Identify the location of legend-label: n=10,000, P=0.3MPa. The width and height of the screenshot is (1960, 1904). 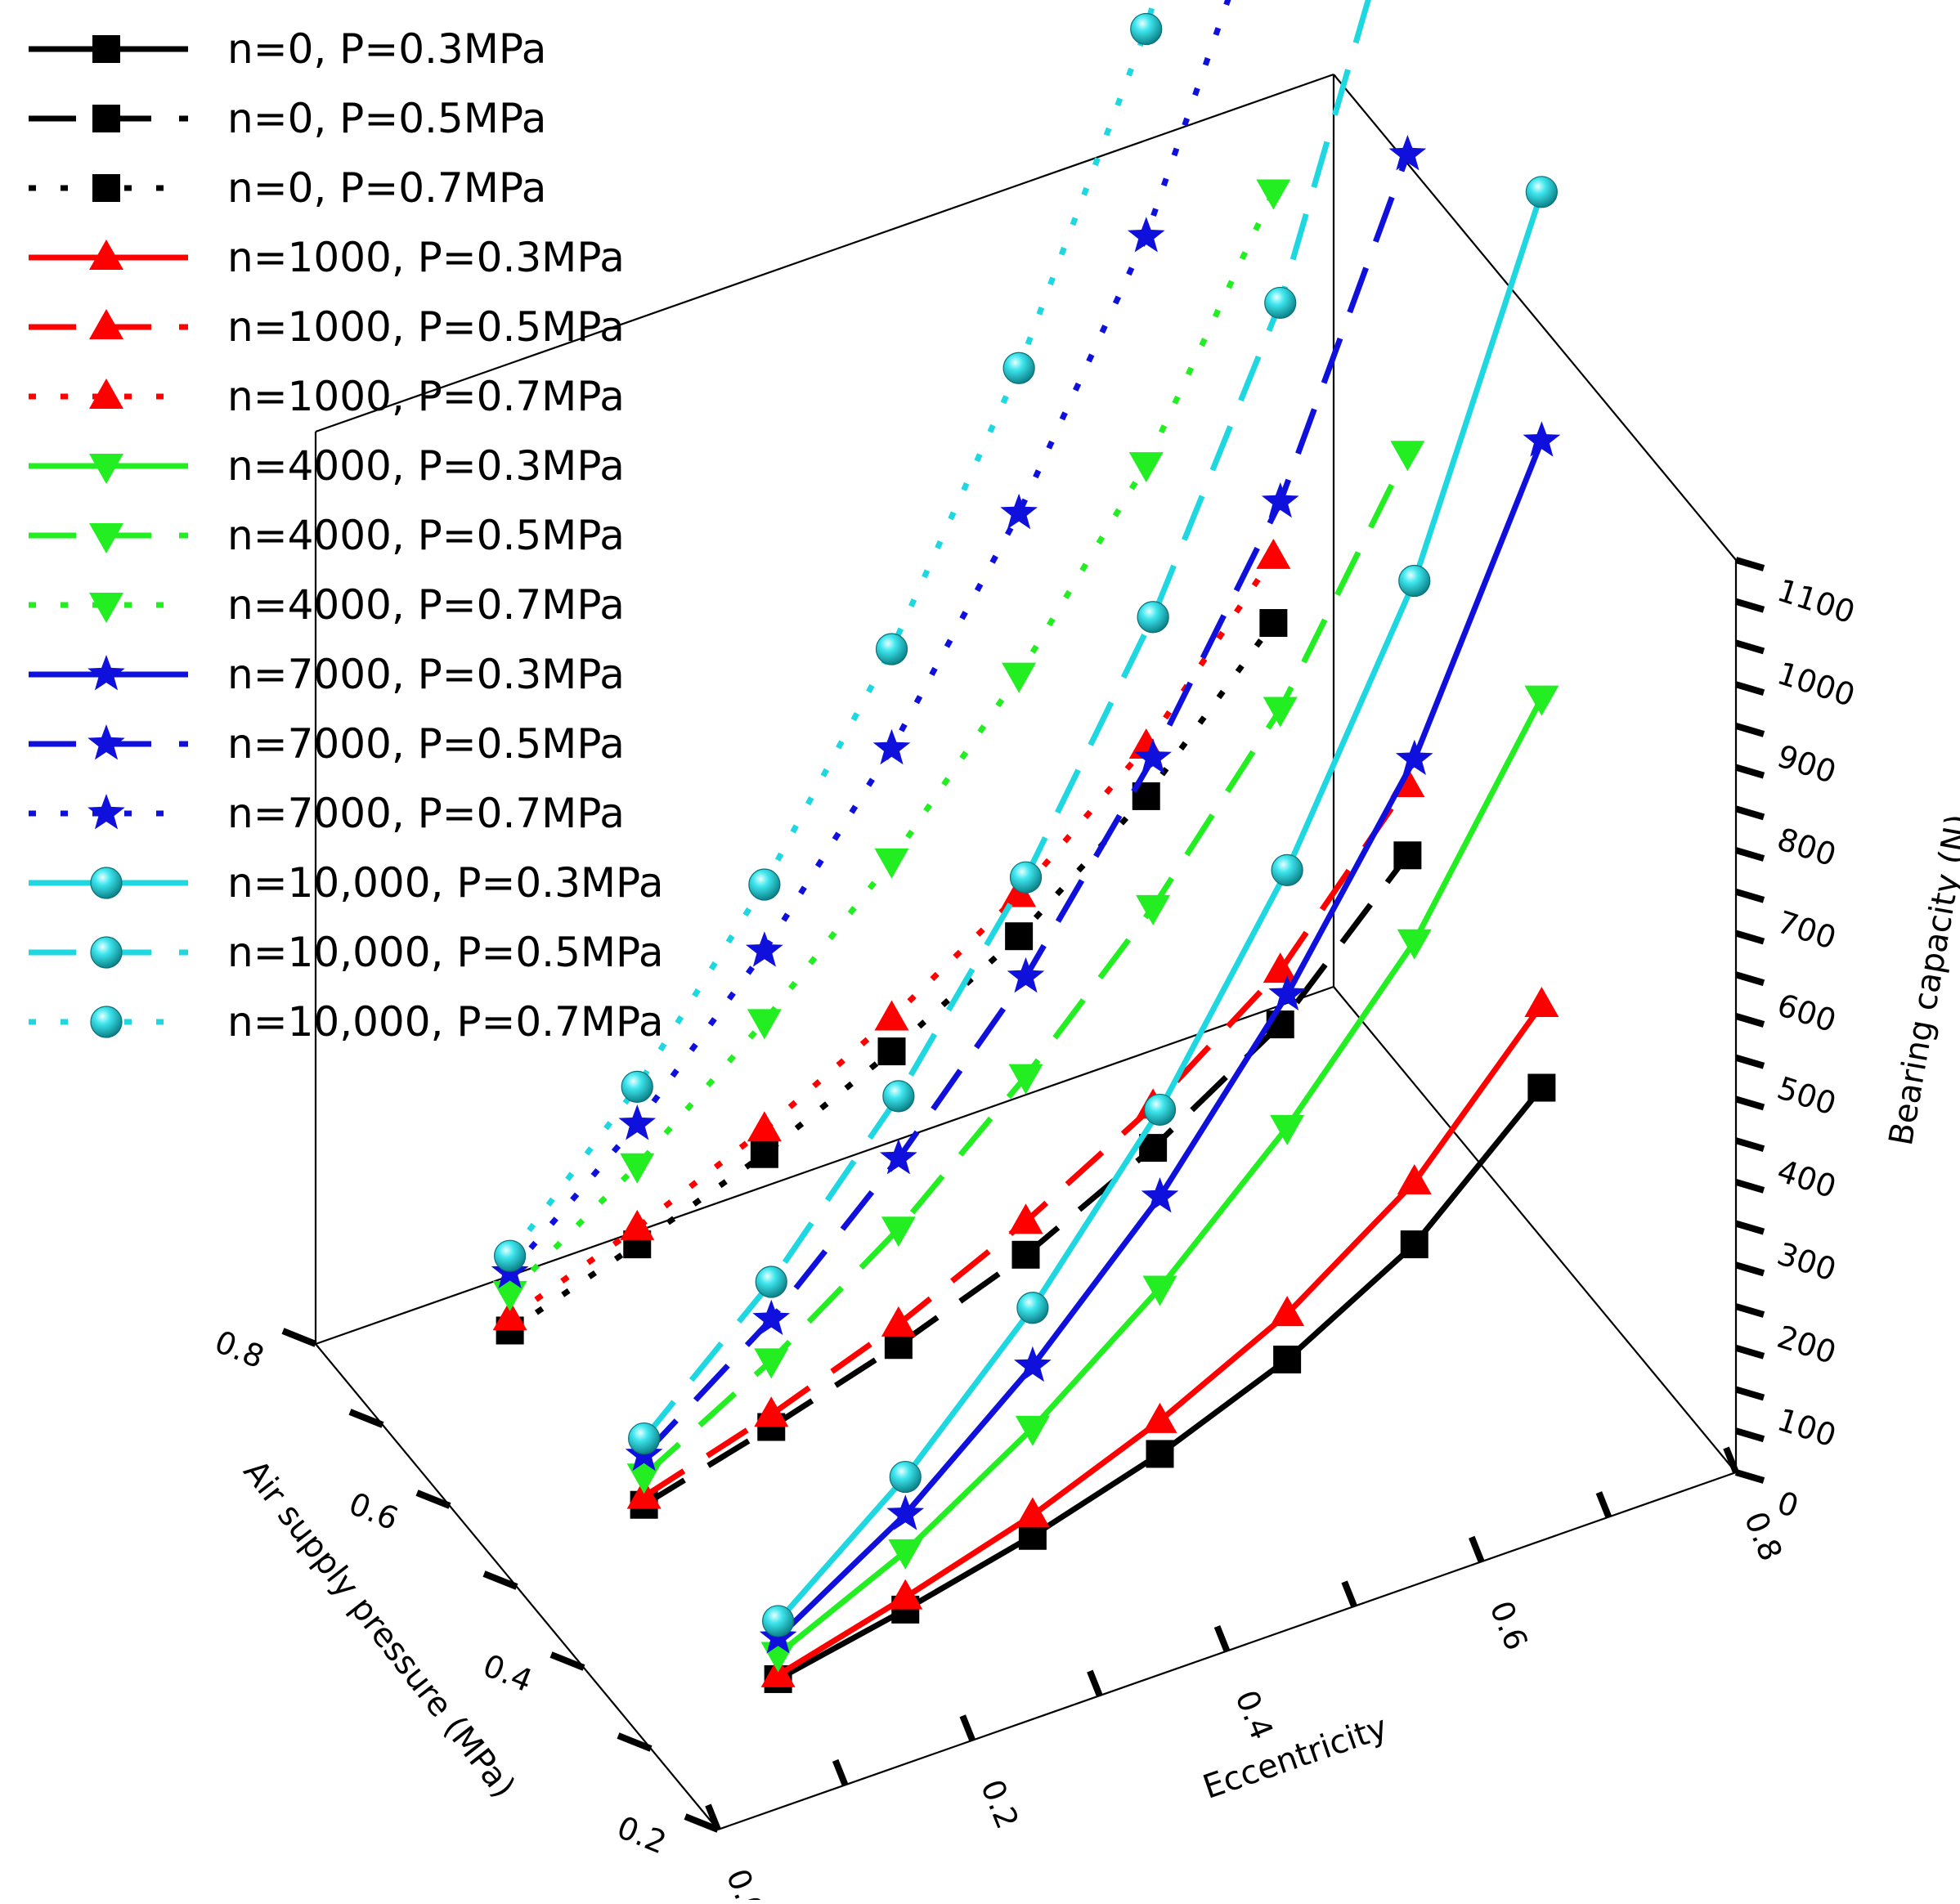
(445, 883).